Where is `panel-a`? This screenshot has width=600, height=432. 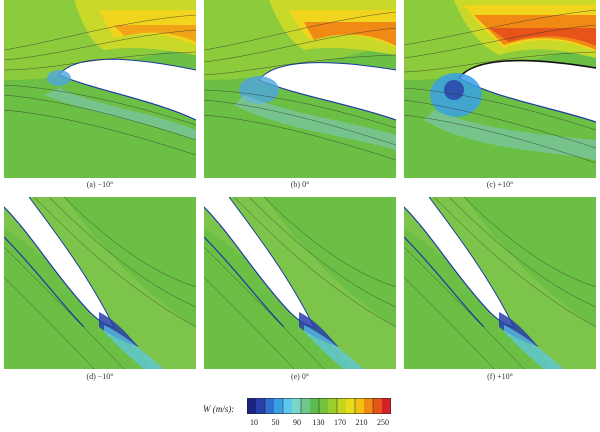
panel-a is located at coordinates (100, 89).